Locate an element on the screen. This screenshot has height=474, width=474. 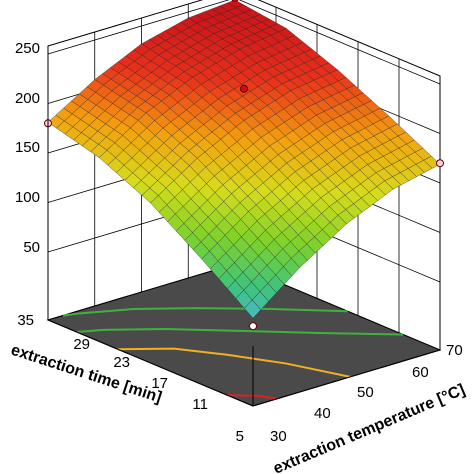
x-axis-line is located at coordinates (150, 363).